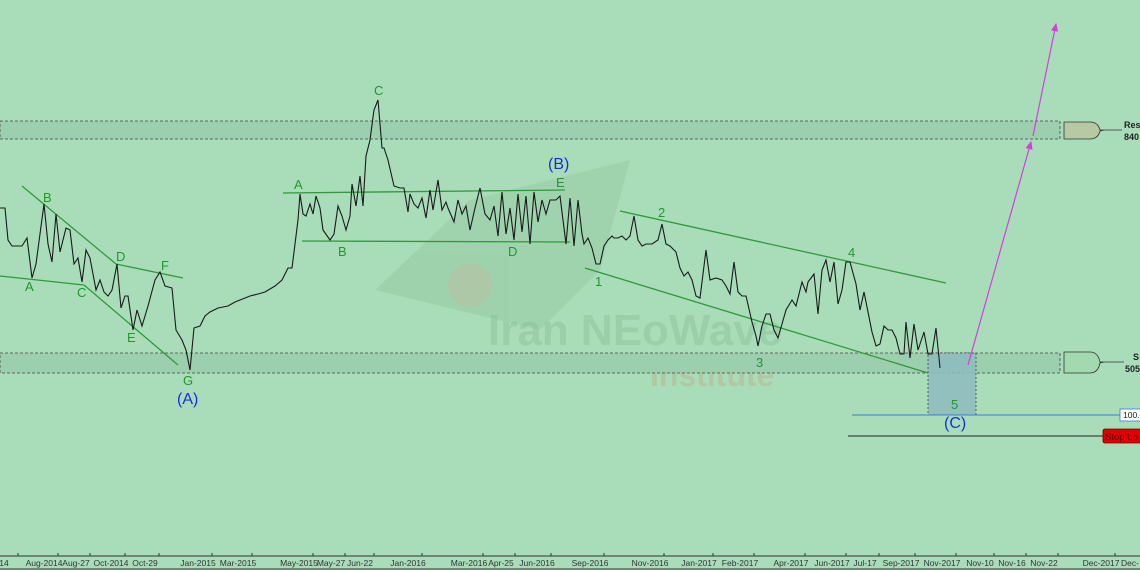 The image size is (1140, 570). Describe the element at coordinates (530, 130) in the screenshot. I see `resistance-zone` at that location.